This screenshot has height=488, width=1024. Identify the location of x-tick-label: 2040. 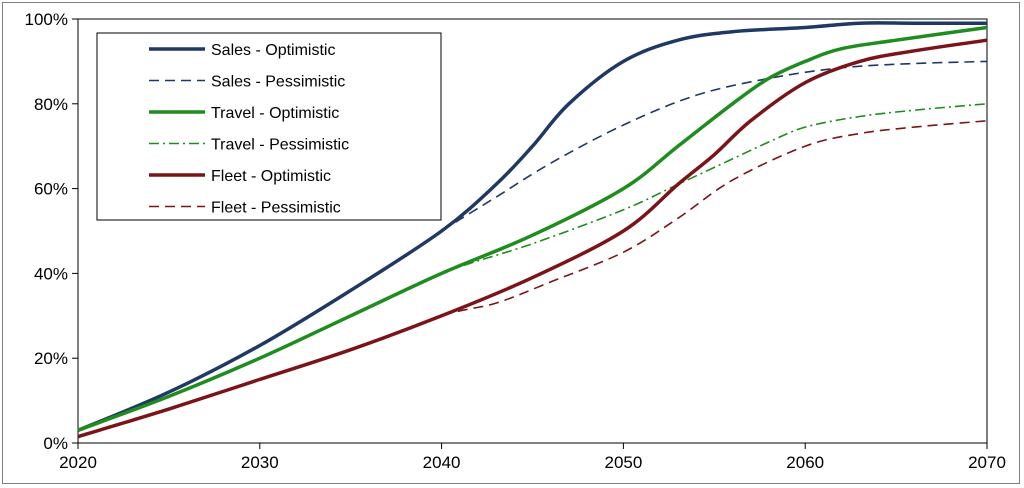
(442, 462).